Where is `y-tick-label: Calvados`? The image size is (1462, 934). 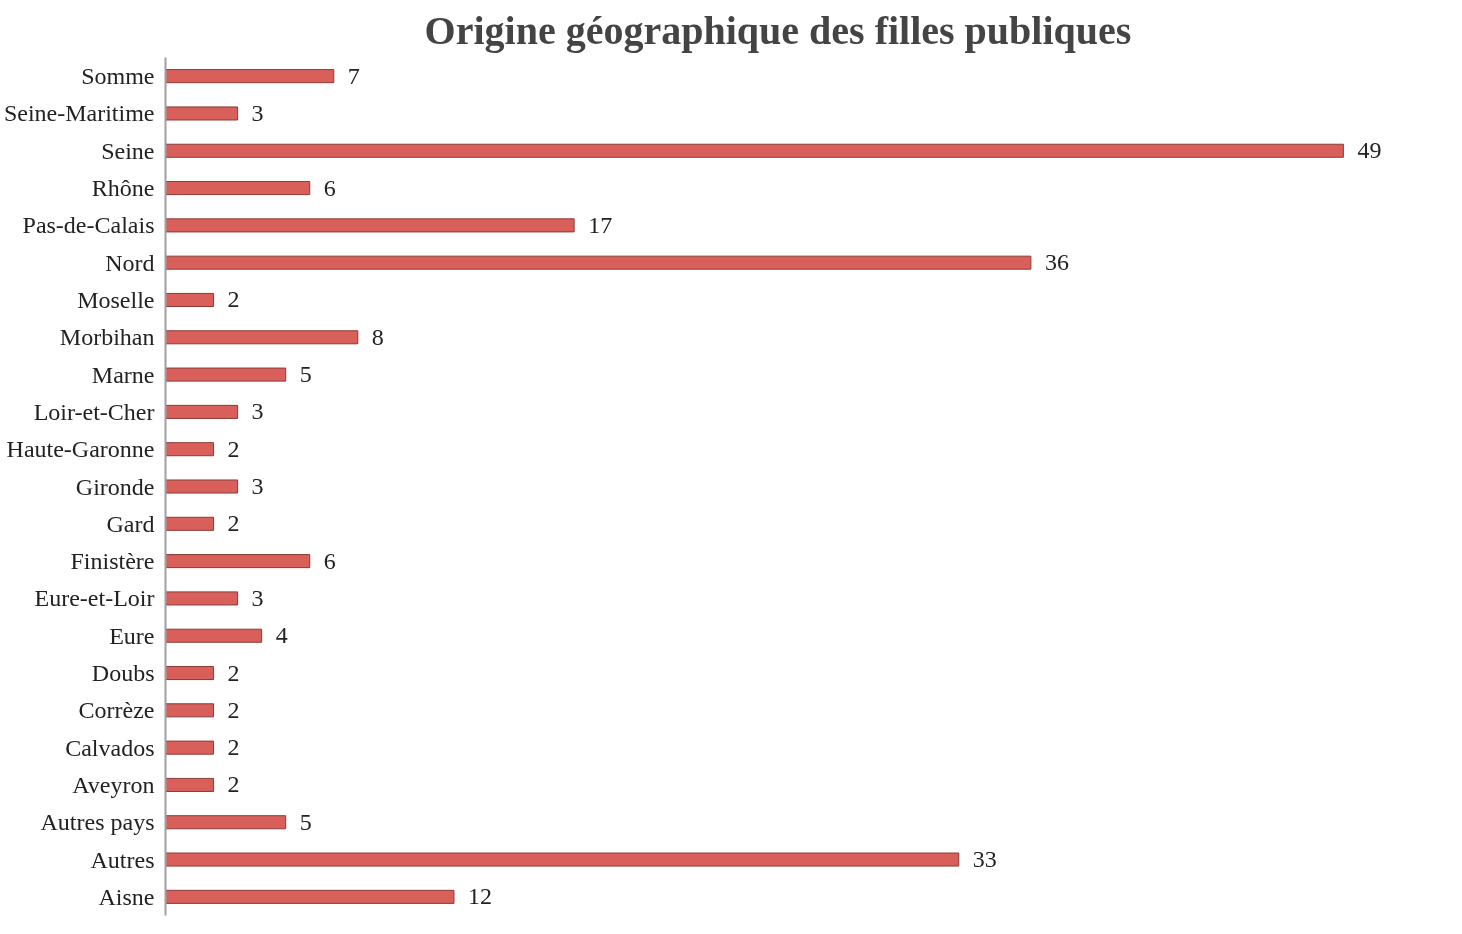 y-tick-label: Calvados is located at coordinates (110, 747).